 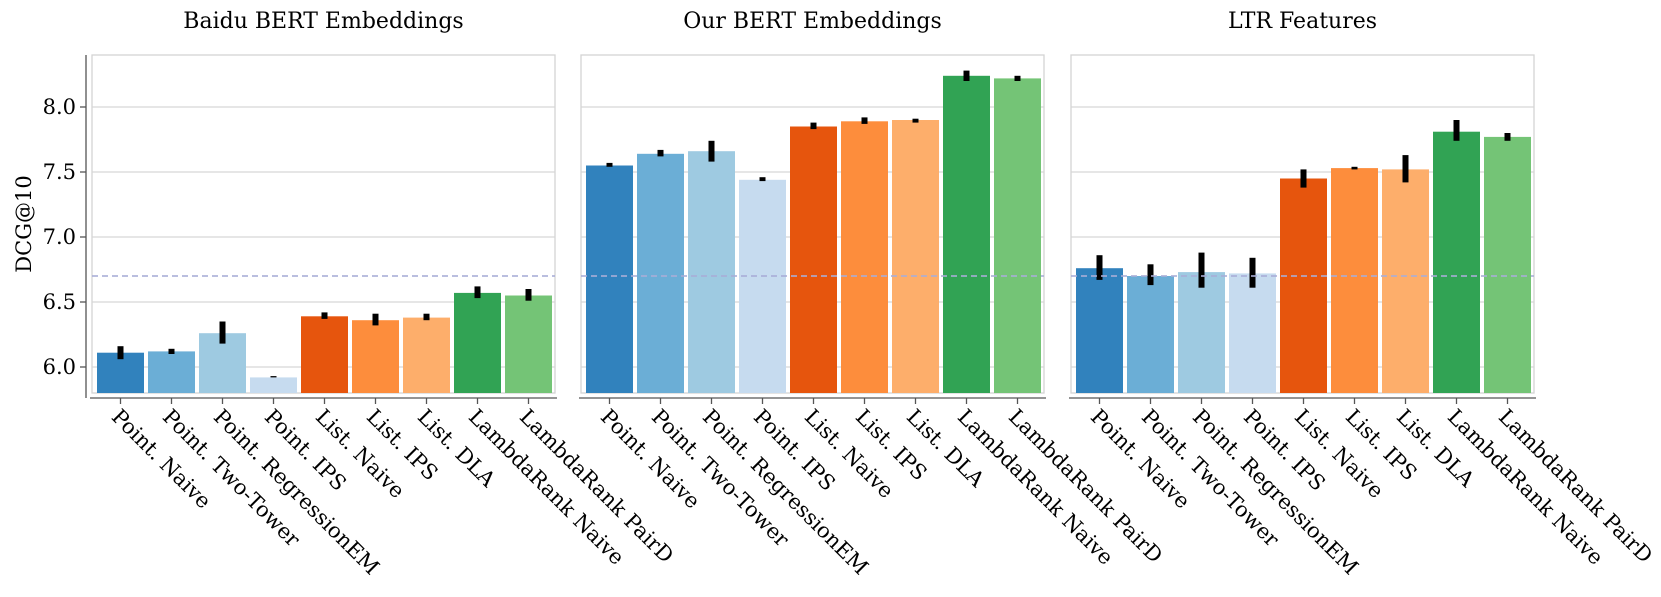 What do you see at coordinates (59, 367) in the screenshot?
I see `y-tick-label: 6.0` at bounding box center [59, 367].